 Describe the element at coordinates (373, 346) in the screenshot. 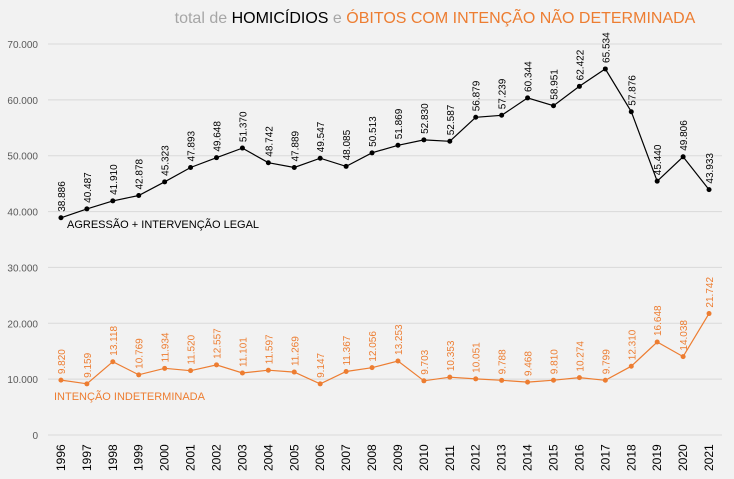

I see `data-label: 12.056` at that location.